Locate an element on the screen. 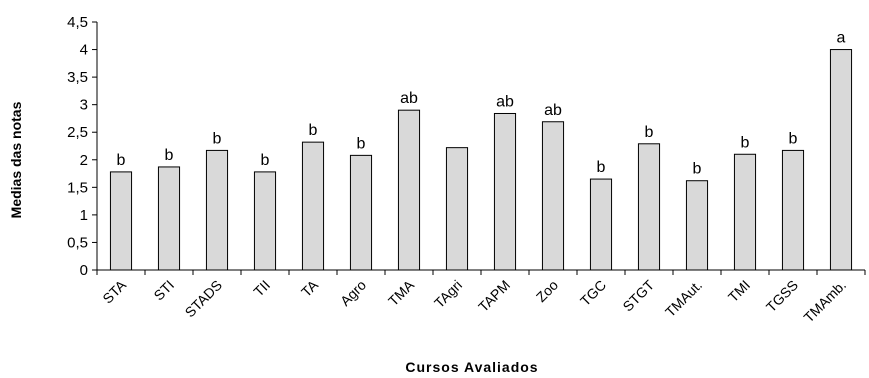 The image size is (869, 378). x-axis-title: Cursos Avaliados is located at coordinates (471, 367).